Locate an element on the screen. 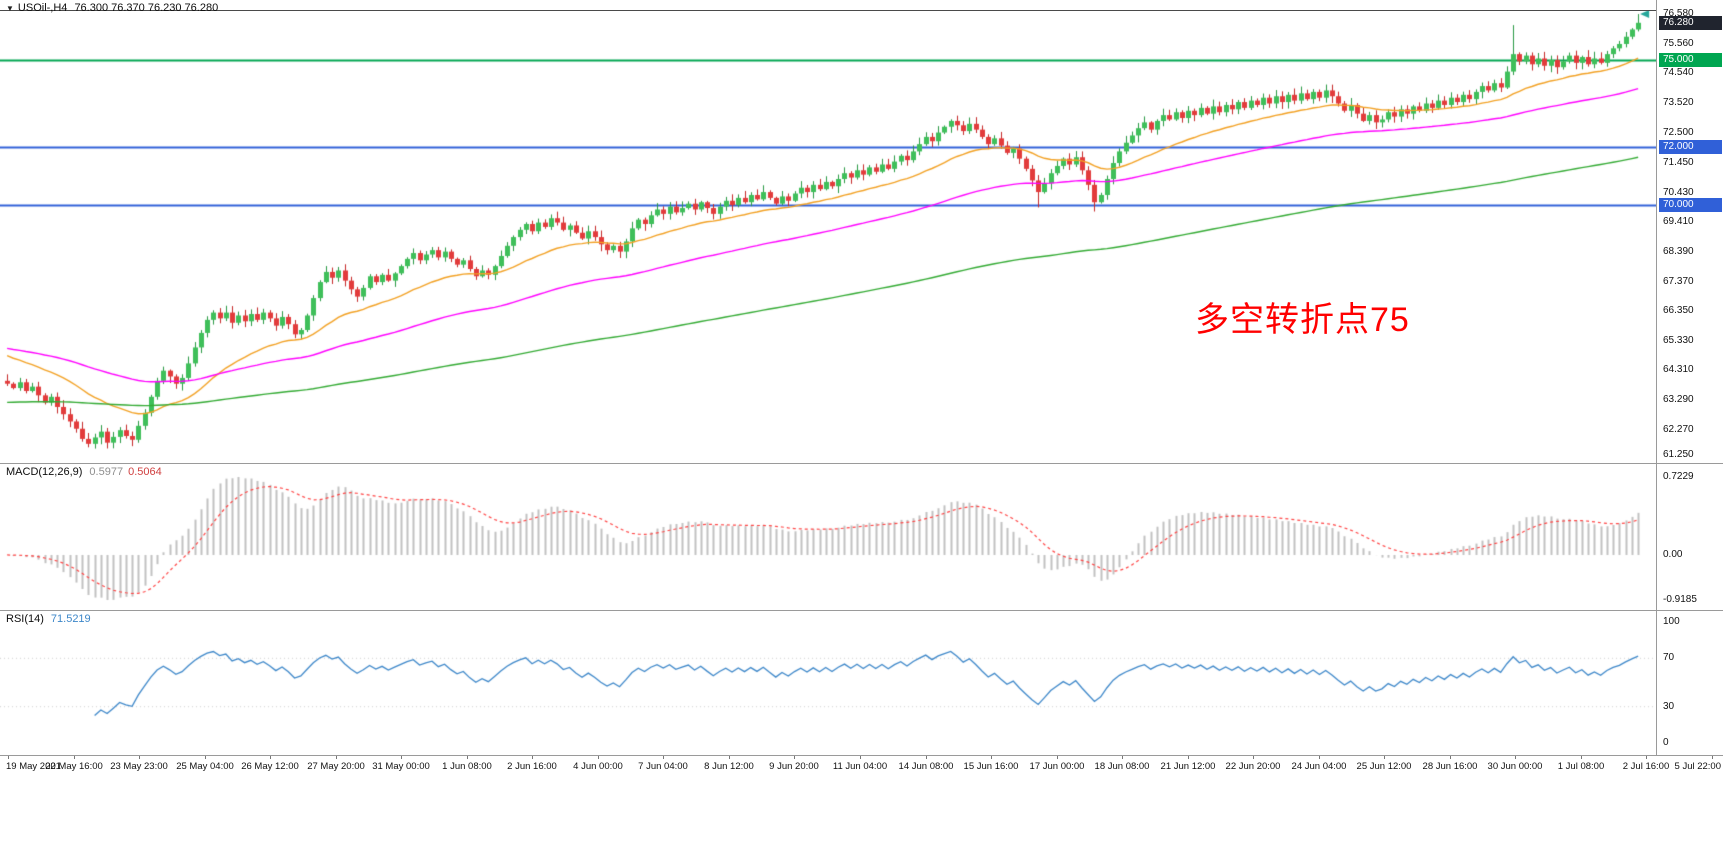  price-tick: 65.330 is located at coordinates (1678, 340).